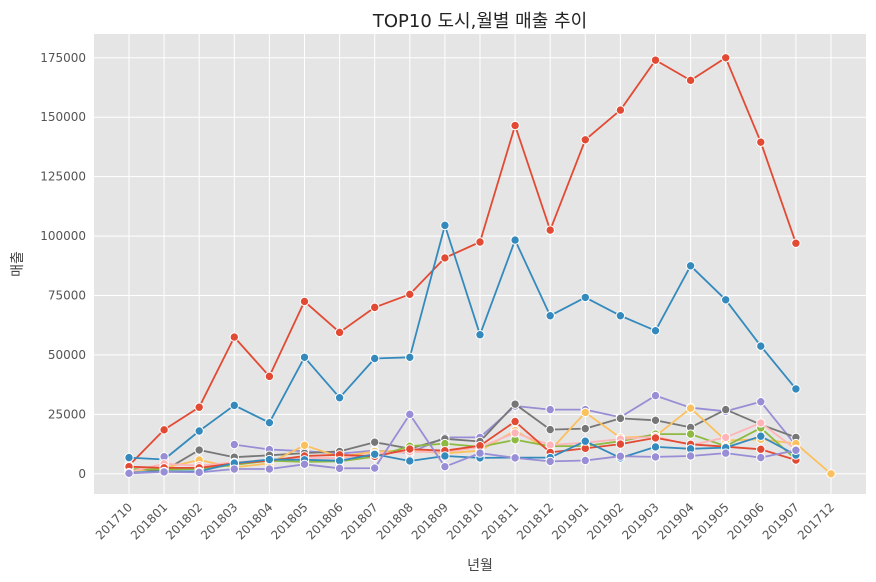  What do you see at coordinates (535, 521) in the screenshot?
I see `x-tick-label: 201812` at bounding box center [535, 521].